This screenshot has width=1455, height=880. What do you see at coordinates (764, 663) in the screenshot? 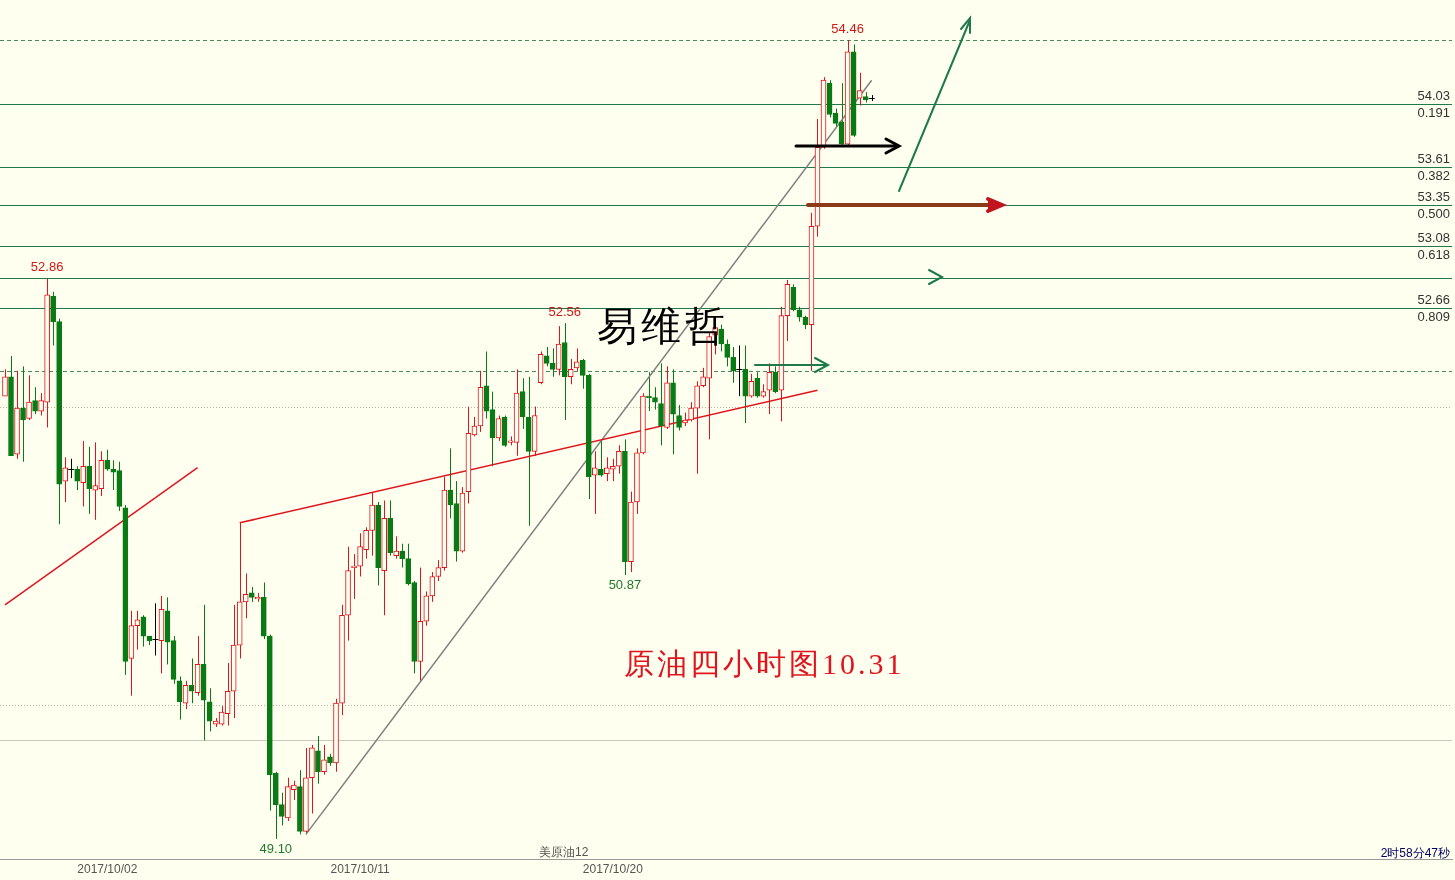
I see `text: 原油四小时图10.31` at bounding box center [764, 663].